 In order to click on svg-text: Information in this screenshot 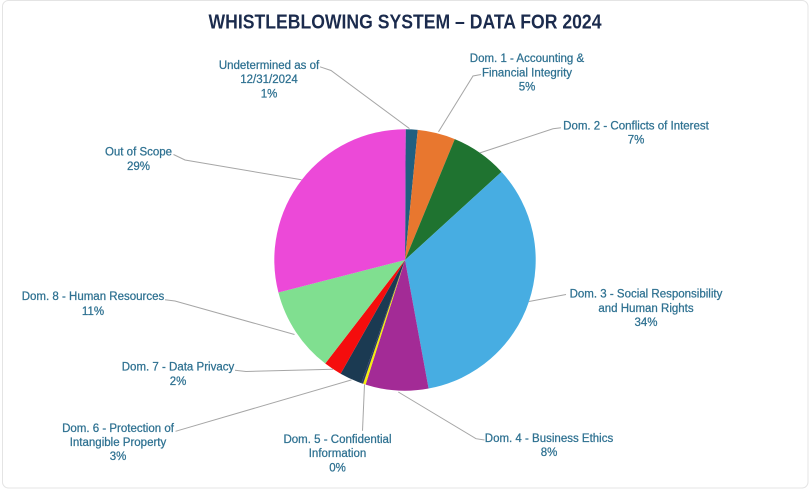, I will do `click(338, 454)`.